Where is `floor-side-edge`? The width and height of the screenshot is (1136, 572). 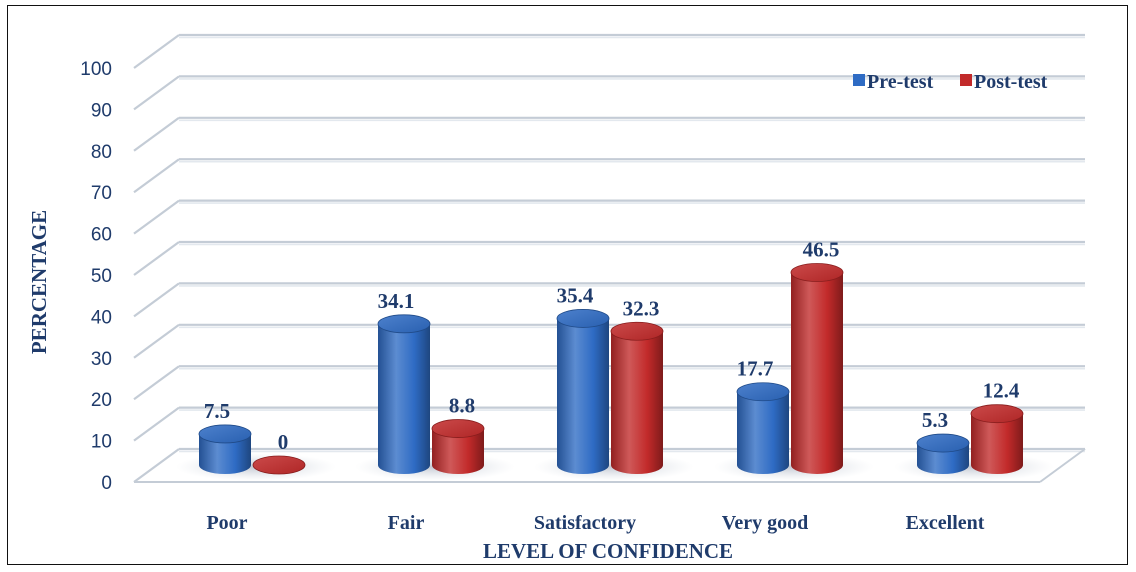 floor-side-edge is located at coordinates (1062, 465).